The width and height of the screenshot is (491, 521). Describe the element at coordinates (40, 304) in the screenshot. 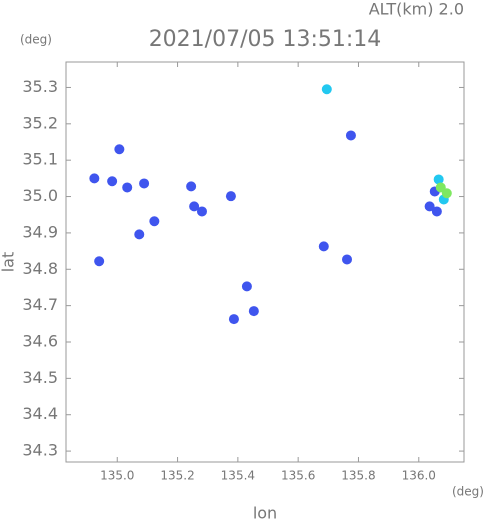

I see `y-tick-label: 34.7` at that location.